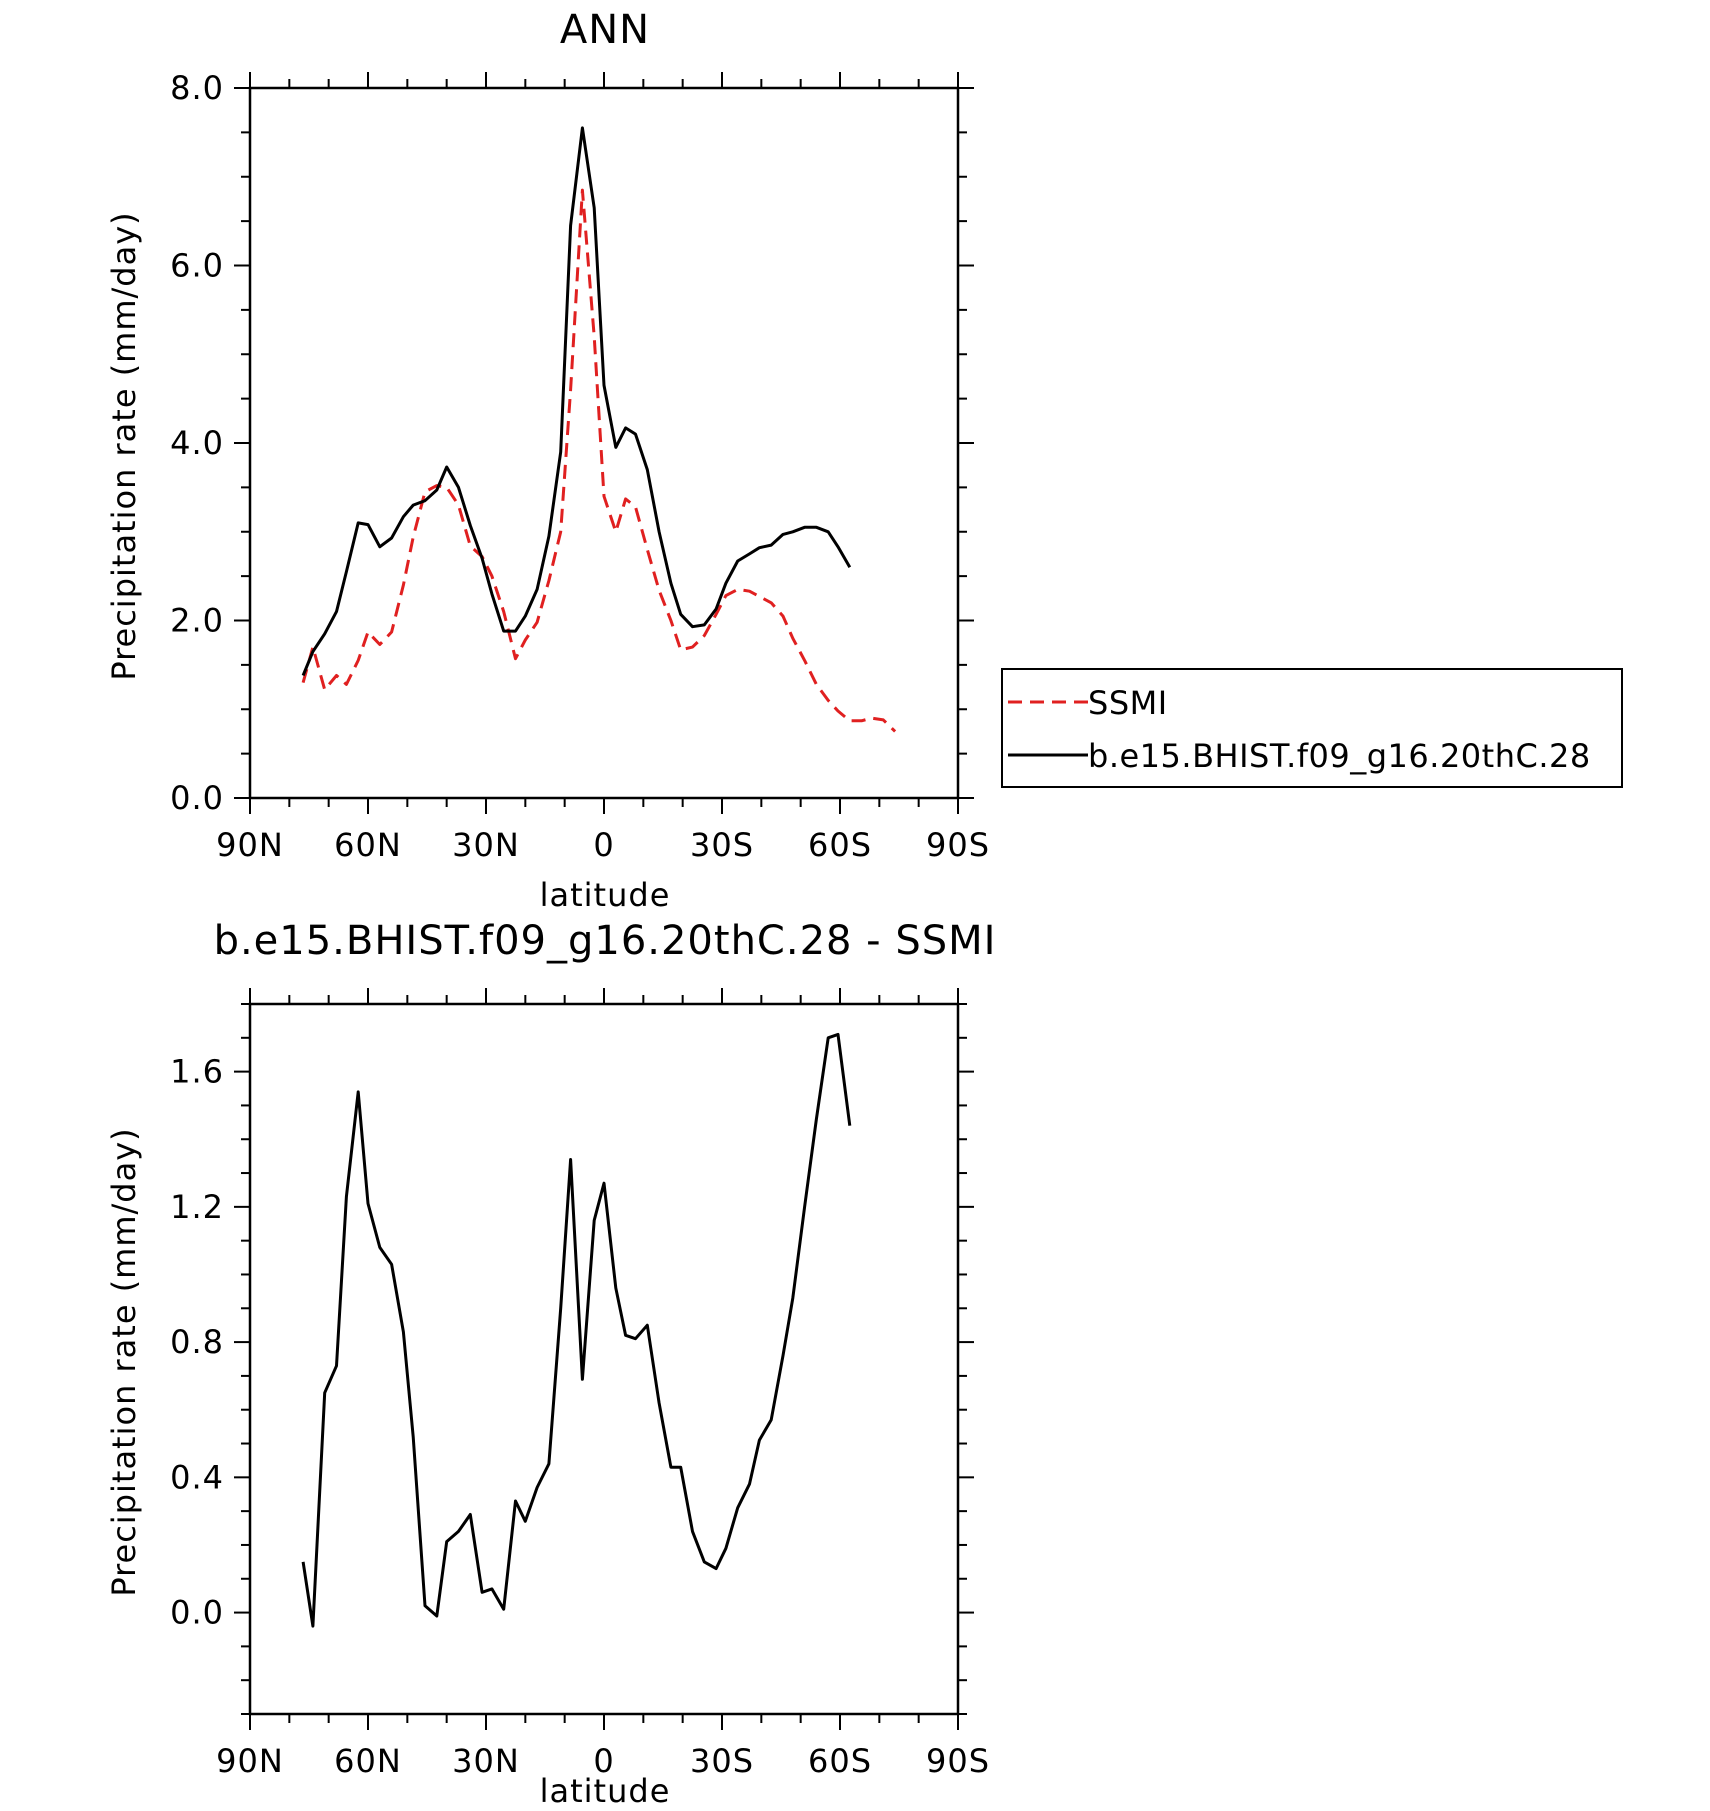 The height and width of the screenshot is (1811, 1710). I want to click on legend-box, so click(1312, 728).